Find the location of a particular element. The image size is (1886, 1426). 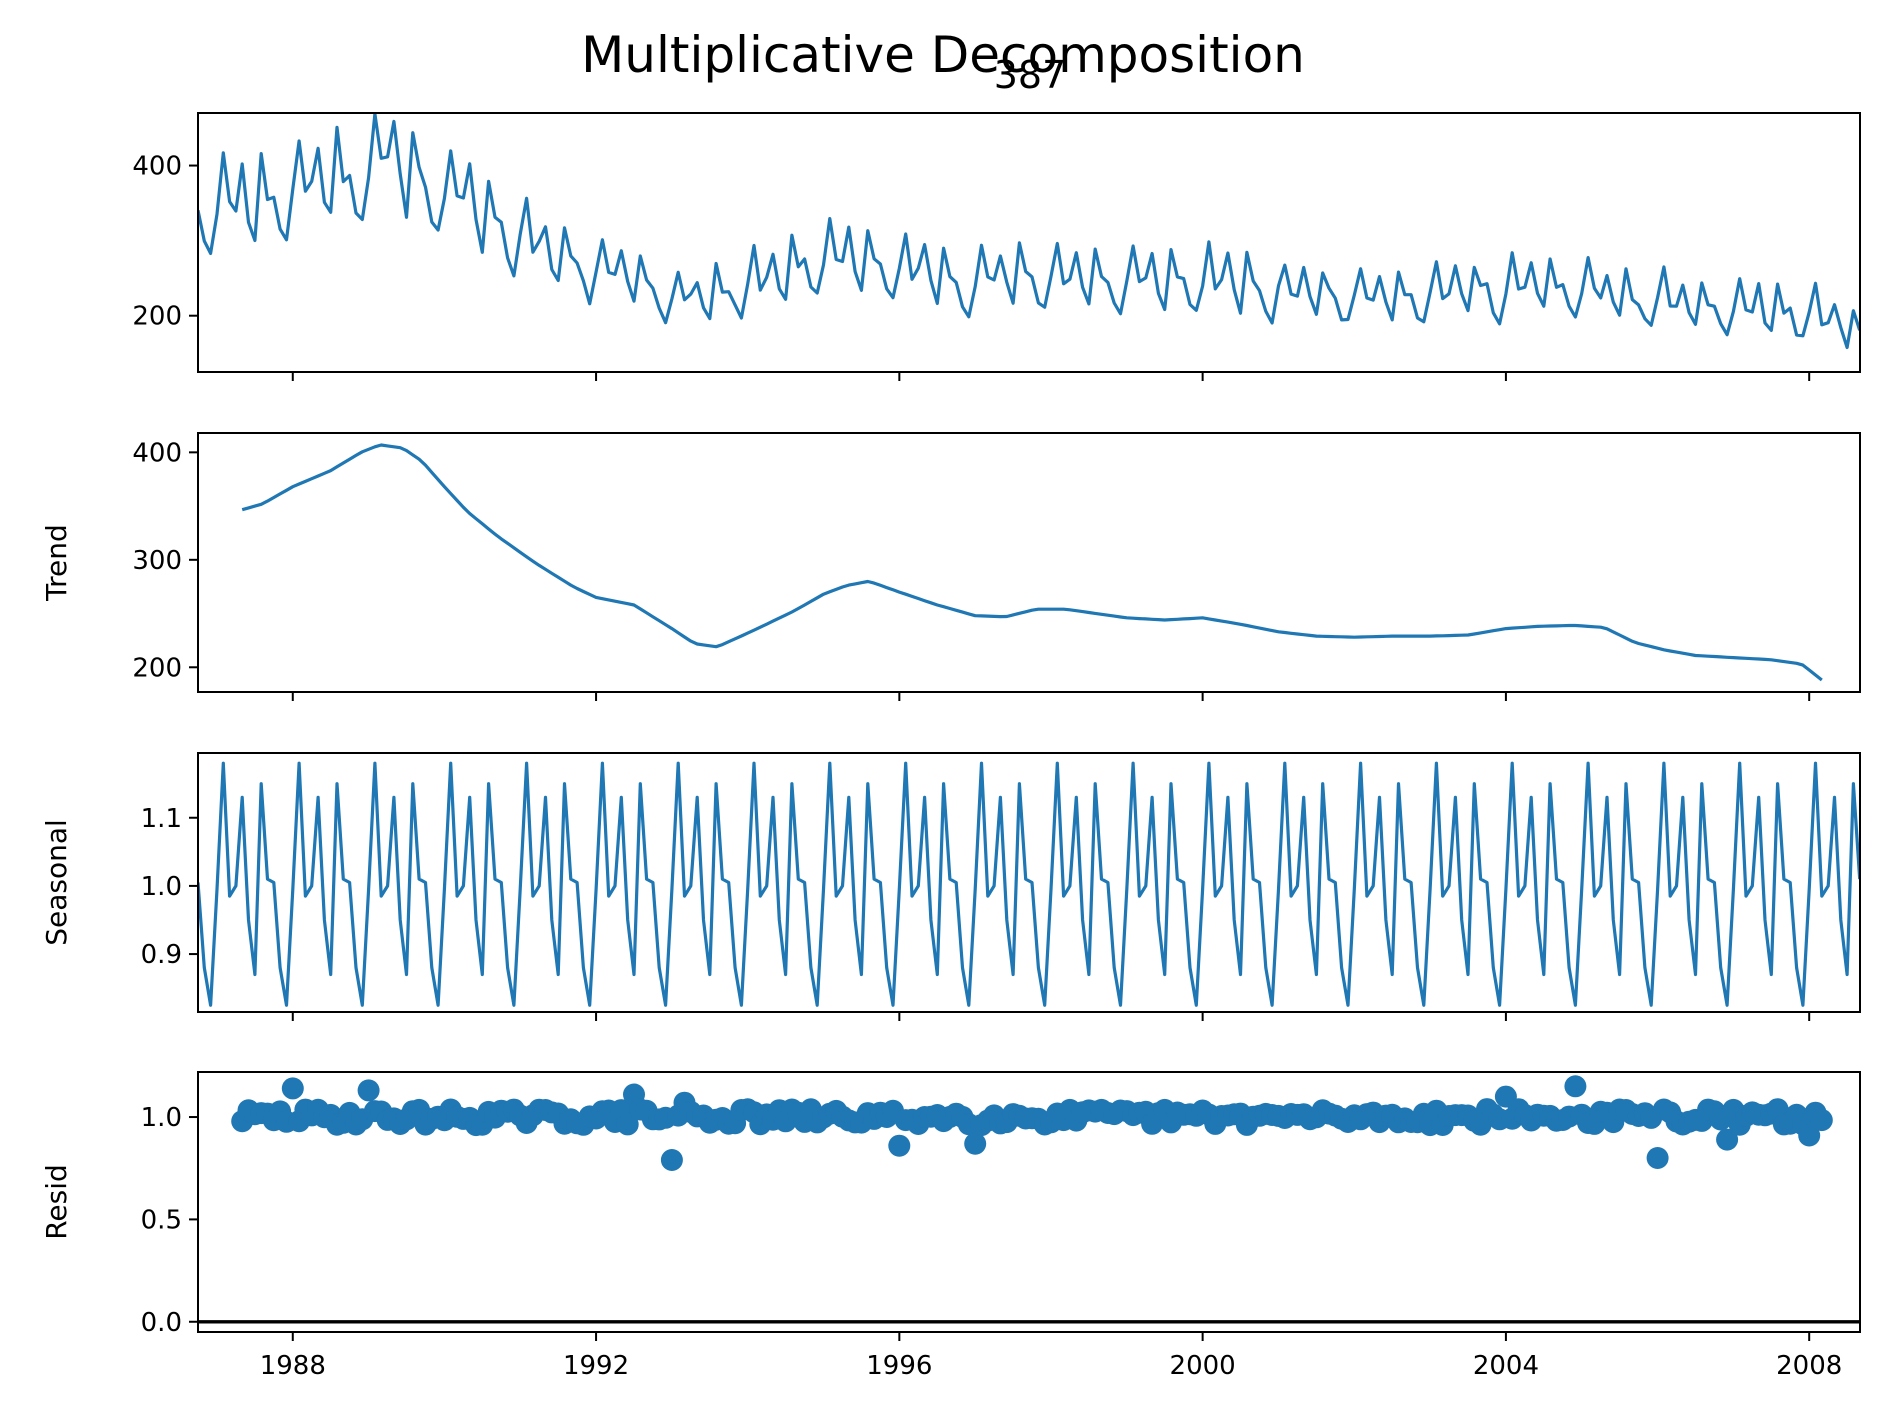

x-tick-label: 2008 is located at coordinates (1809, 1366).